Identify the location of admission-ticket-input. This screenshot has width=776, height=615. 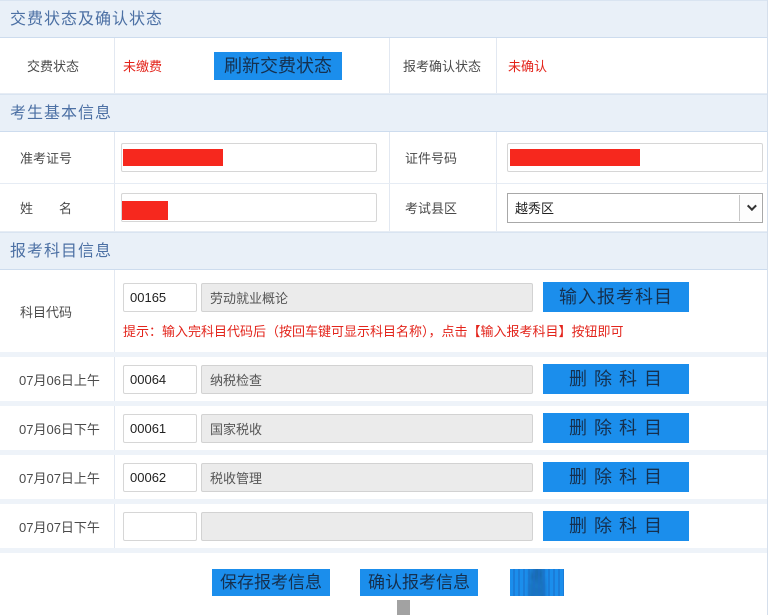
(249, 157).